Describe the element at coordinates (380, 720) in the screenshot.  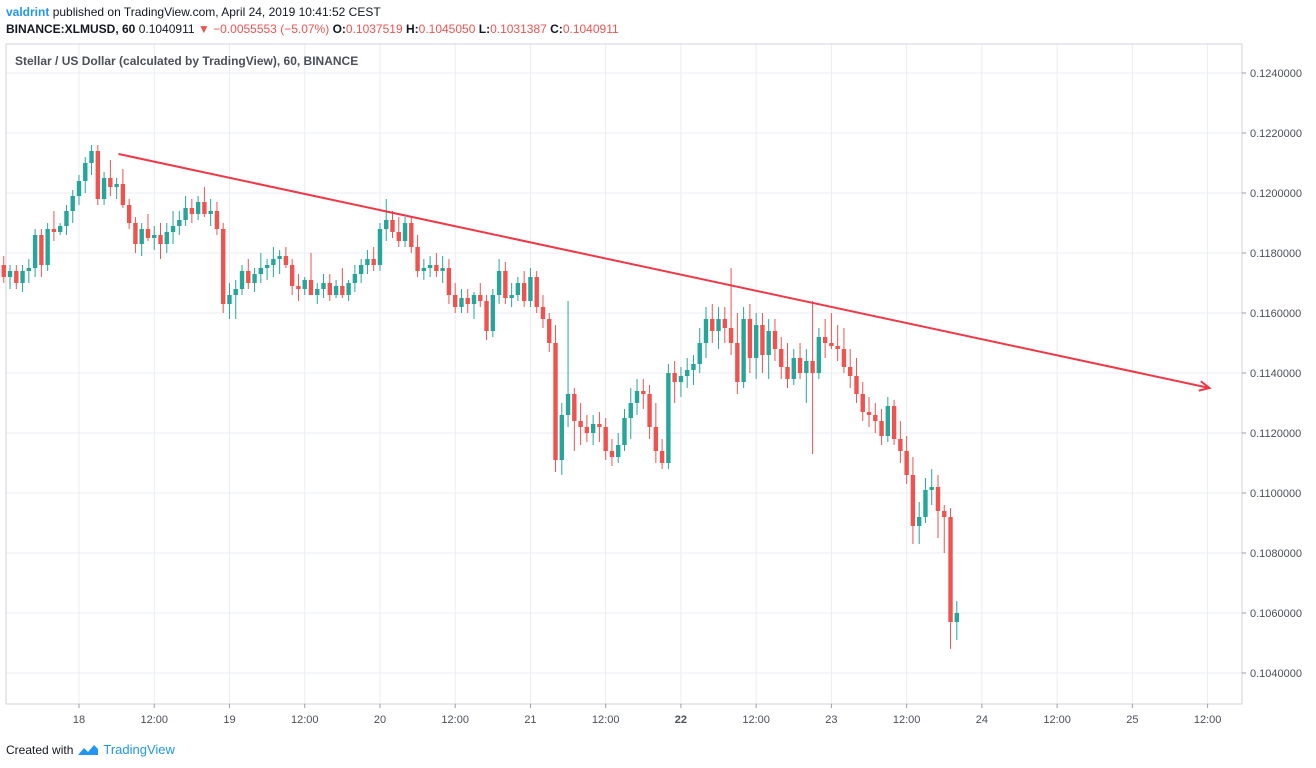
I see `x-tick-label: 20` at that location.